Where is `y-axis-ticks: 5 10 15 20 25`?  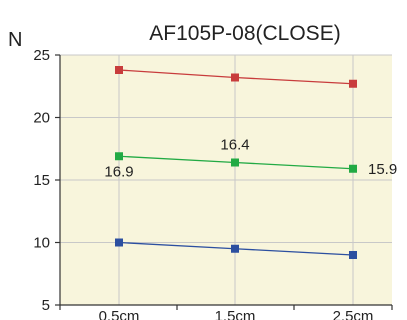
y-axis-ticks: 5 10 15 20 25 is located at coordinates (46, 180).